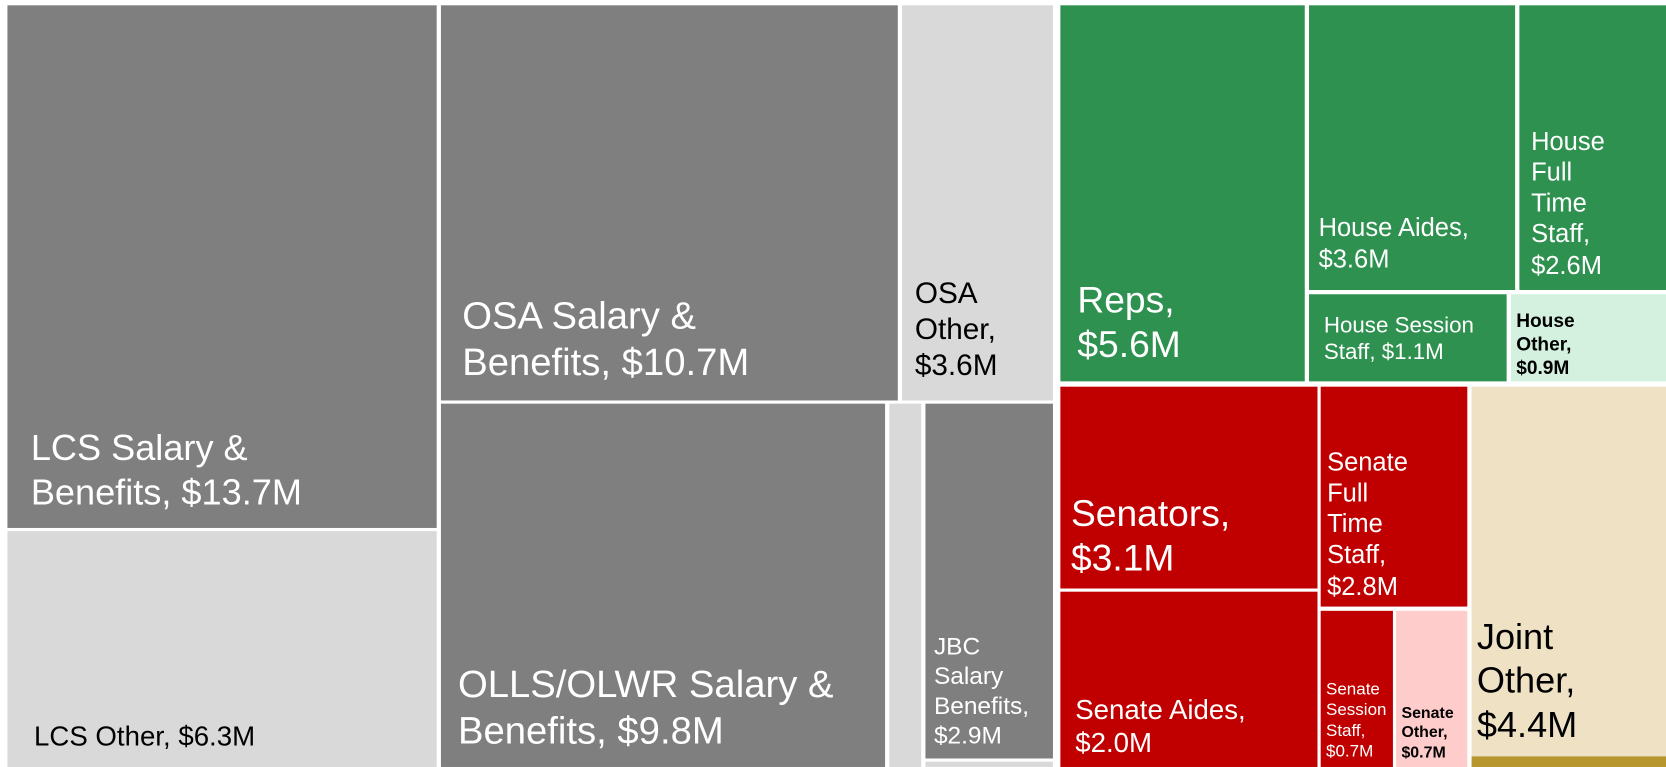 The image size is (1666, 767). I want to click on cell-label: House Other, $0.9M, so click(1545, 344).